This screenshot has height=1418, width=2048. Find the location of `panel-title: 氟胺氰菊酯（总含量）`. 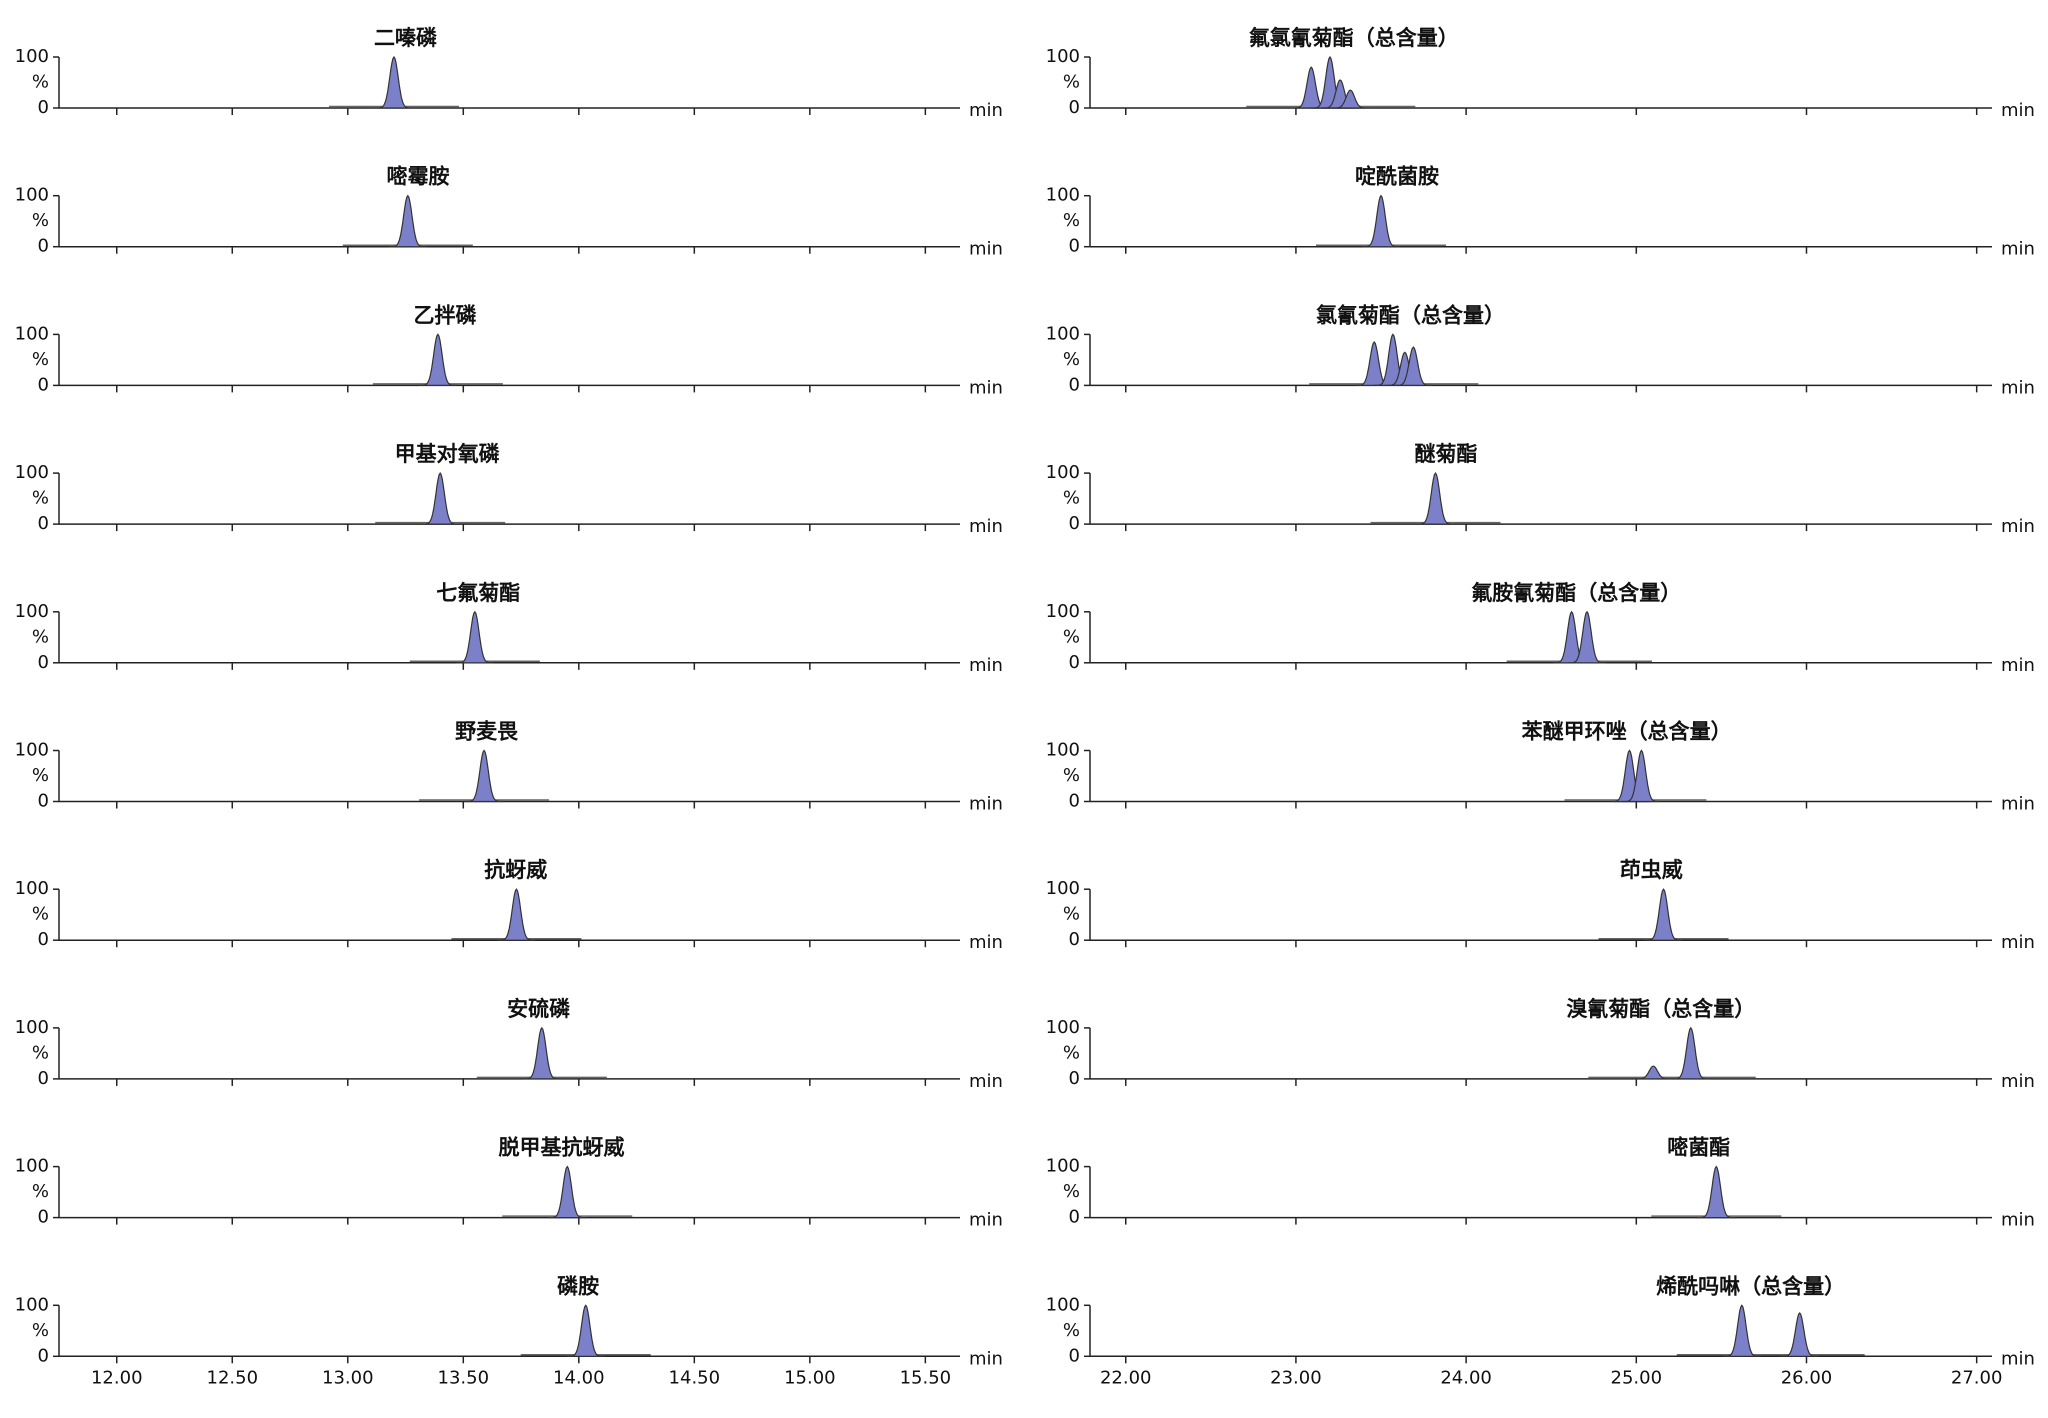

panel-title: 氟胺氰菊酯（总含量） is located at coordinates (1576, 593).